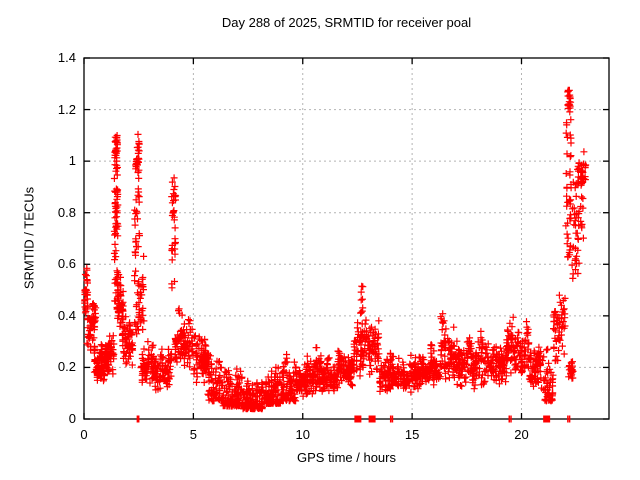 The width and height of the screenshot is (640, 480). Describe the element at coordinates (84, 434) in the screenshot. I see `x-tick-label: 0` at that location.